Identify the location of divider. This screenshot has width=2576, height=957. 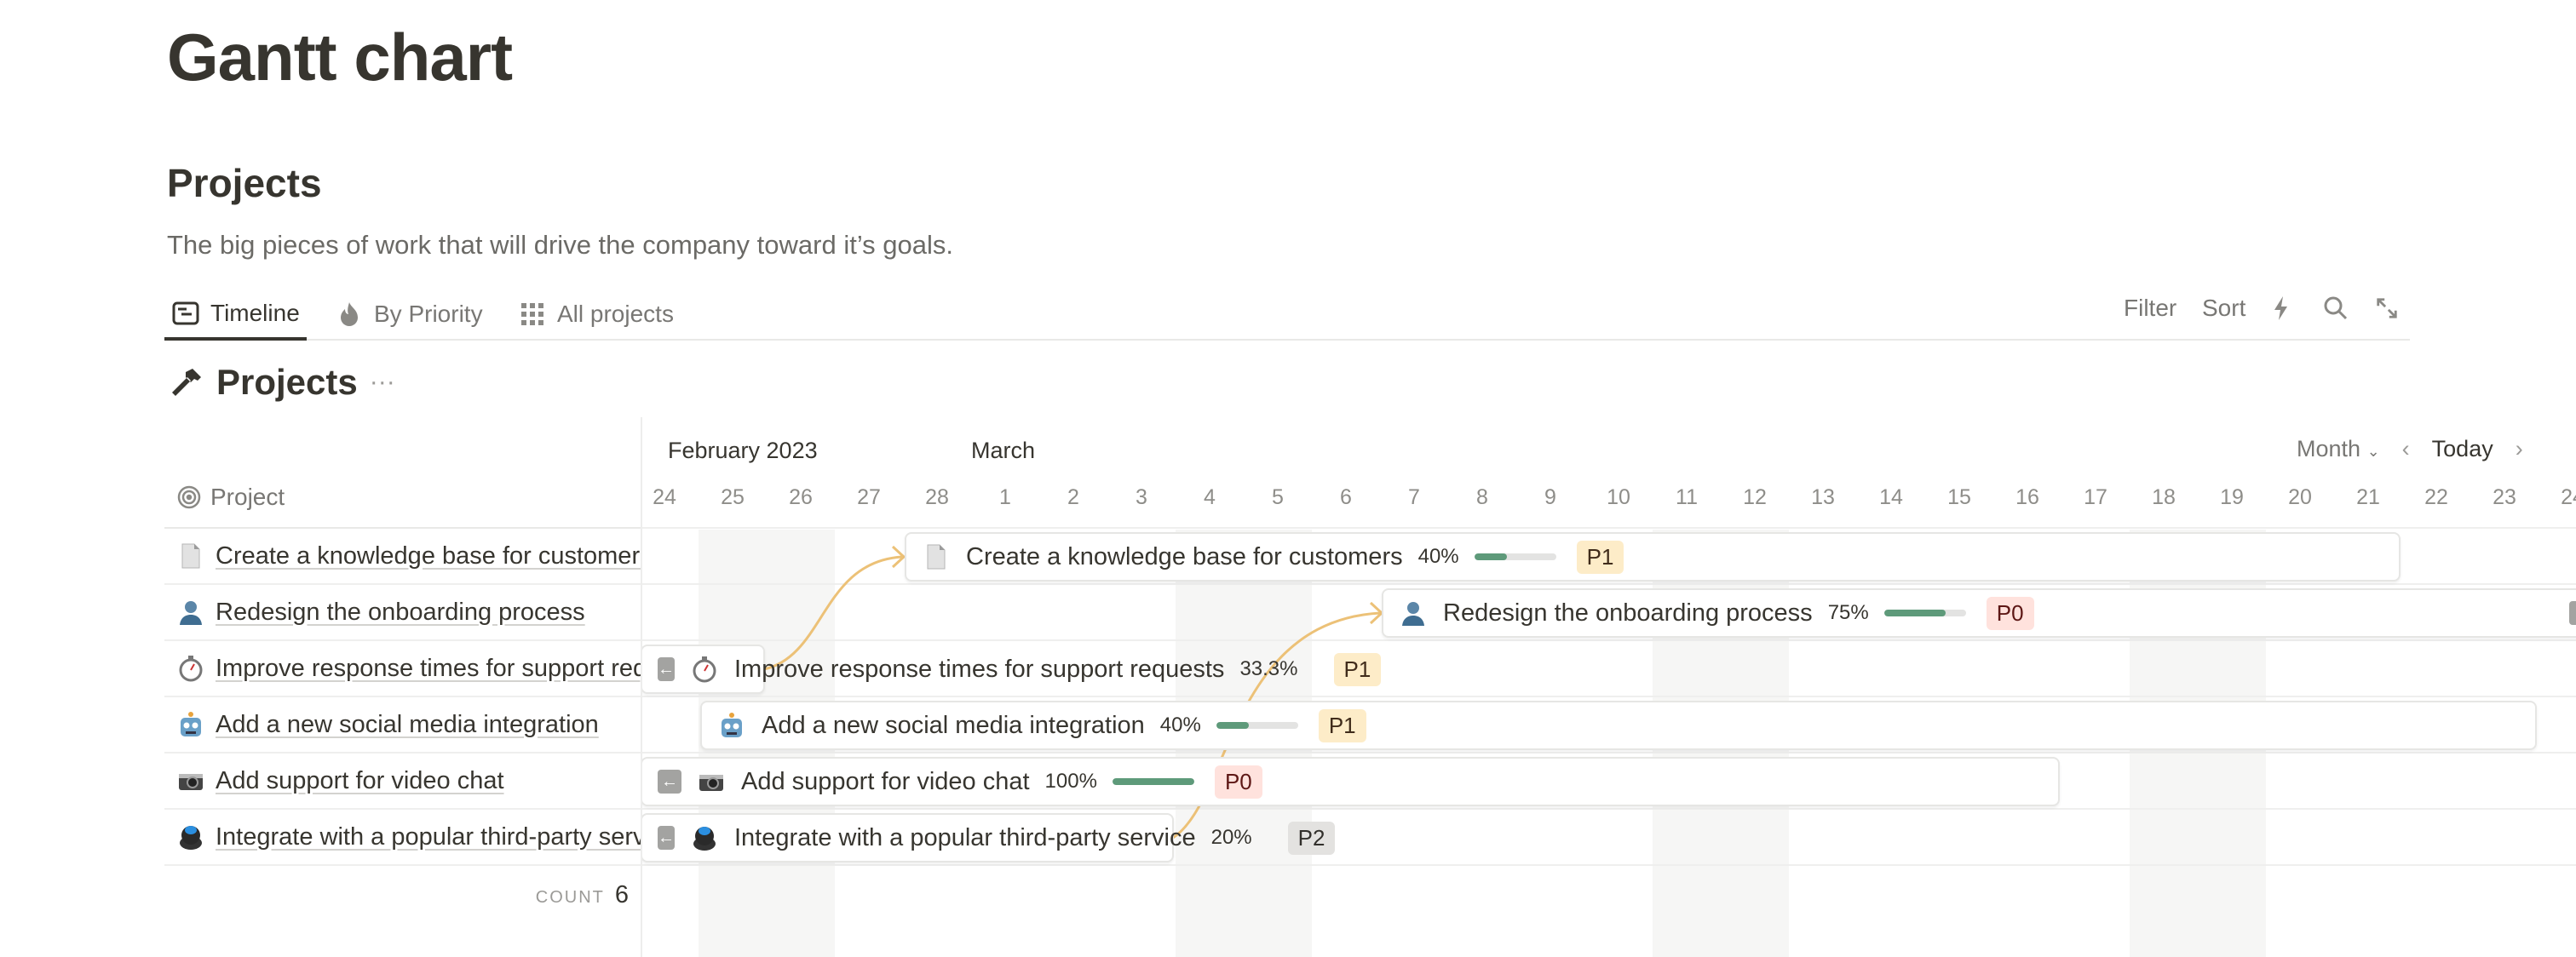
(403, 528).